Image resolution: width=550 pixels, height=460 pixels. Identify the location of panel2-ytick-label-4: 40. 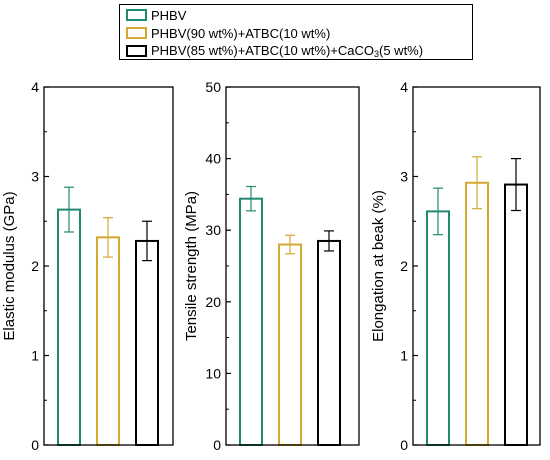
(213, 159).